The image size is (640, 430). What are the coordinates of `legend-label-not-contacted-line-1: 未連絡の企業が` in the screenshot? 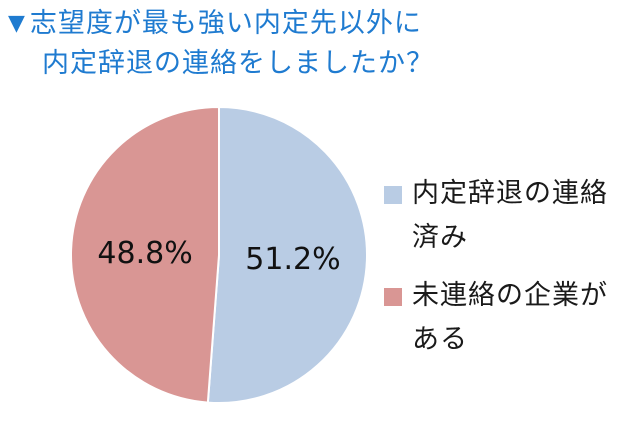 It's located at (523, 296).